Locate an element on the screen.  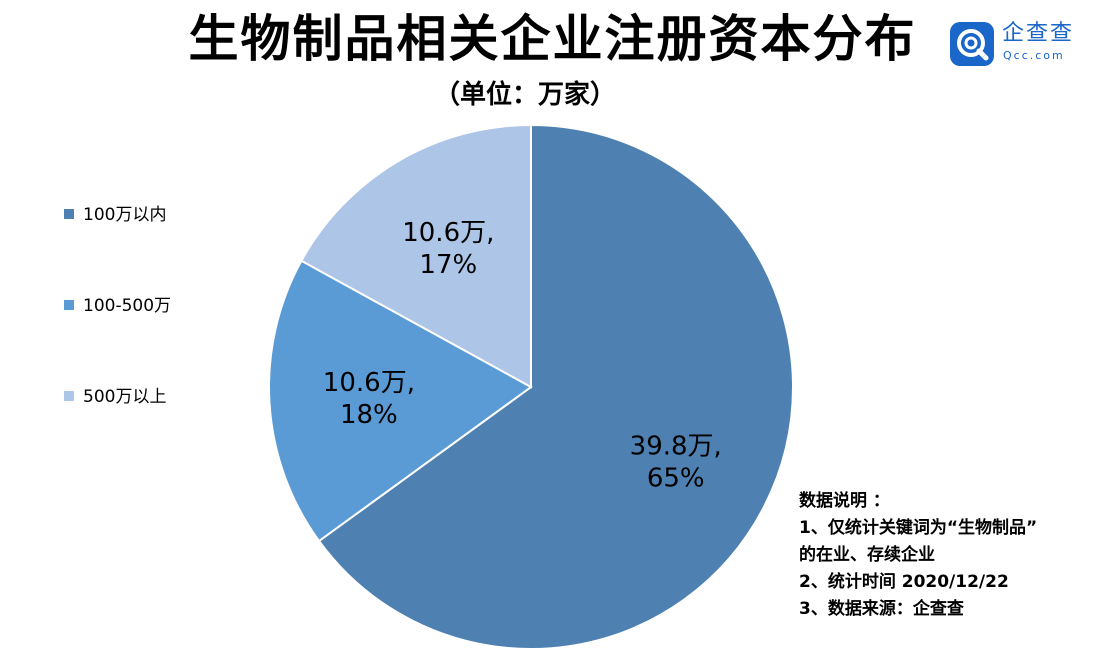
legend-item: 100万以内 is located at coordinates (115, 215).